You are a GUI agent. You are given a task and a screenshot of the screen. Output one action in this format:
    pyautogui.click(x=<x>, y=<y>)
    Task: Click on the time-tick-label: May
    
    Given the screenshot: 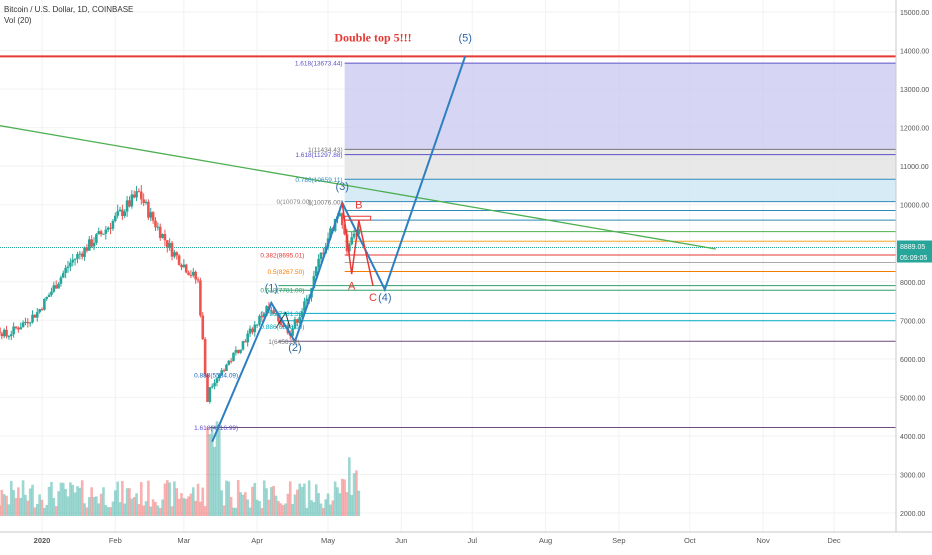 What is the action you would take?
    pyautogui.click(x=328, y=540)
    